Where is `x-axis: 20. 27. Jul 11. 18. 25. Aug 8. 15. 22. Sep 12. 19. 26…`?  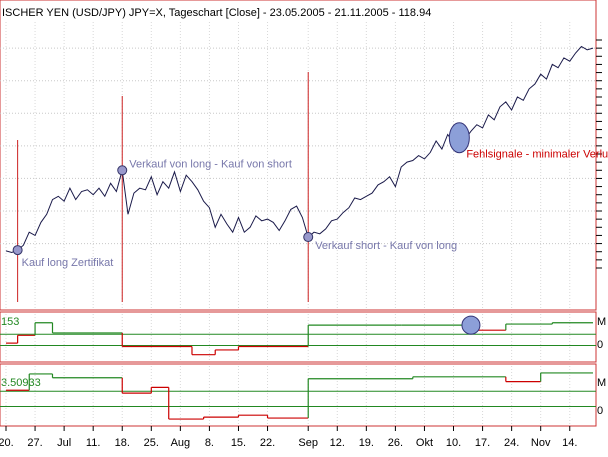
x-axis: 20. 27. Jul 11. 18. 25. Aug 8. 15. 22. Sep 12. 19. 26… is located at coordinates (288, 437).